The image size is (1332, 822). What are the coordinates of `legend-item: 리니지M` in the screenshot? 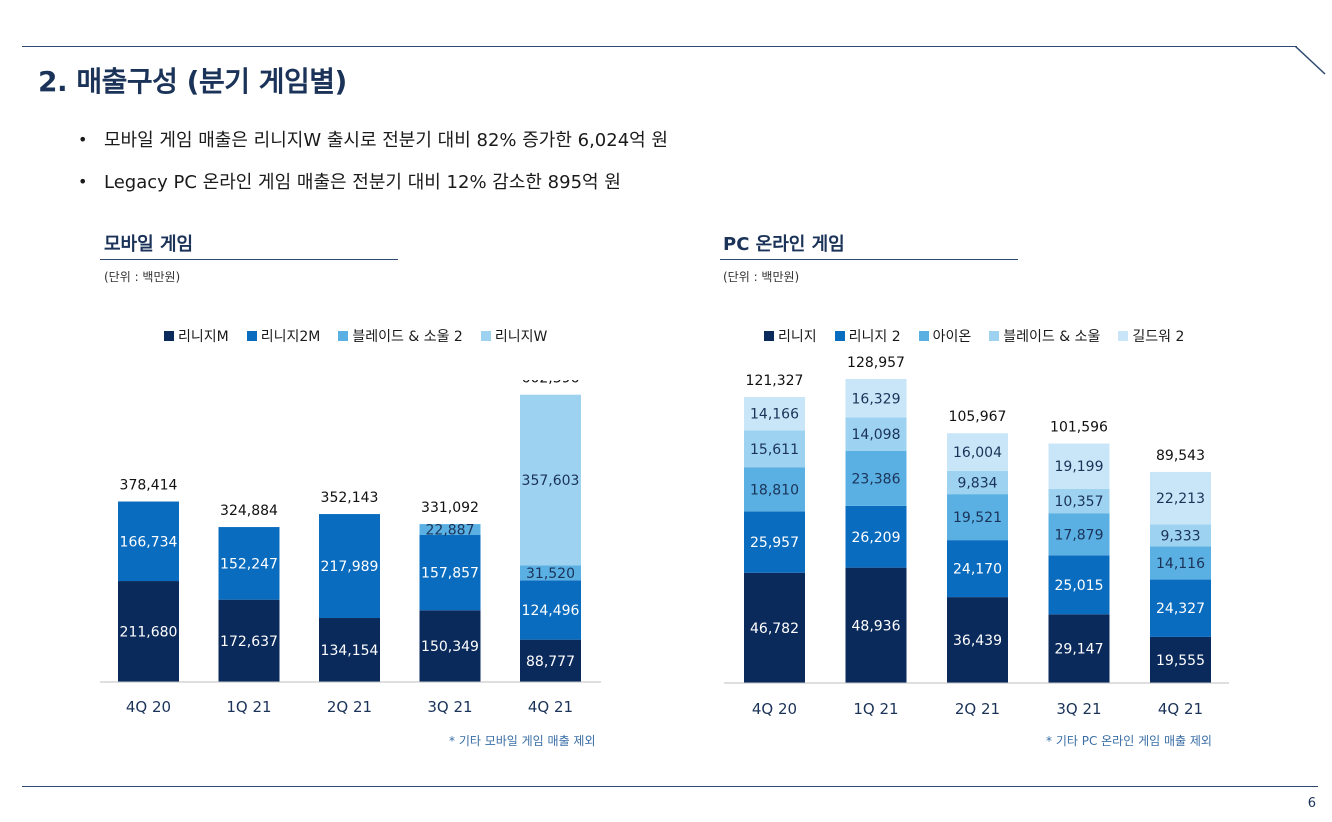 It's located at (196, 336).